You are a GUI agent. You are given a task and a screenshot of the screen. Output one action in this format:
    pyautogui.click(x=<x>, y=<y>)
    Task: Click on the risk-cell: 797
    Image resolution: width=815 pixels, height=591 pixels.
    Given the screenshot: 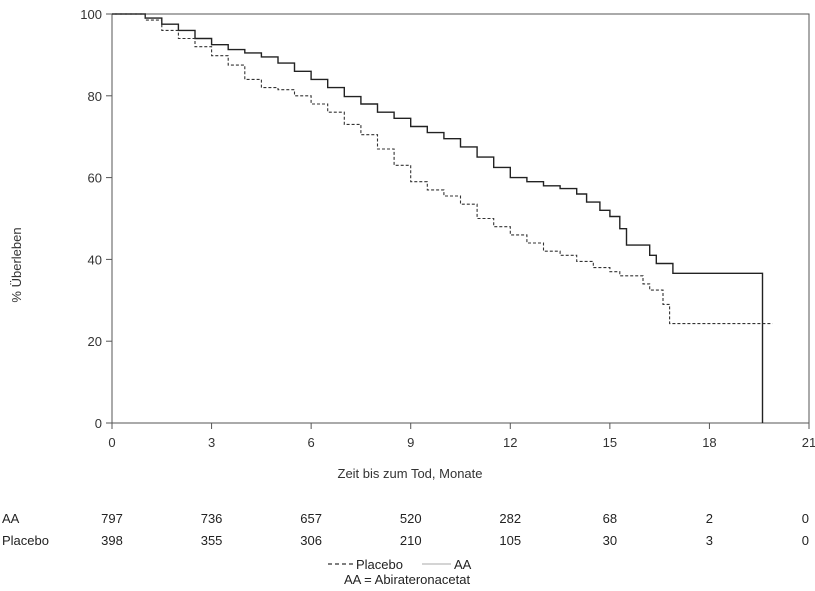 What is the action you would take?
    pyautogui.click(x=112, y=518)
    